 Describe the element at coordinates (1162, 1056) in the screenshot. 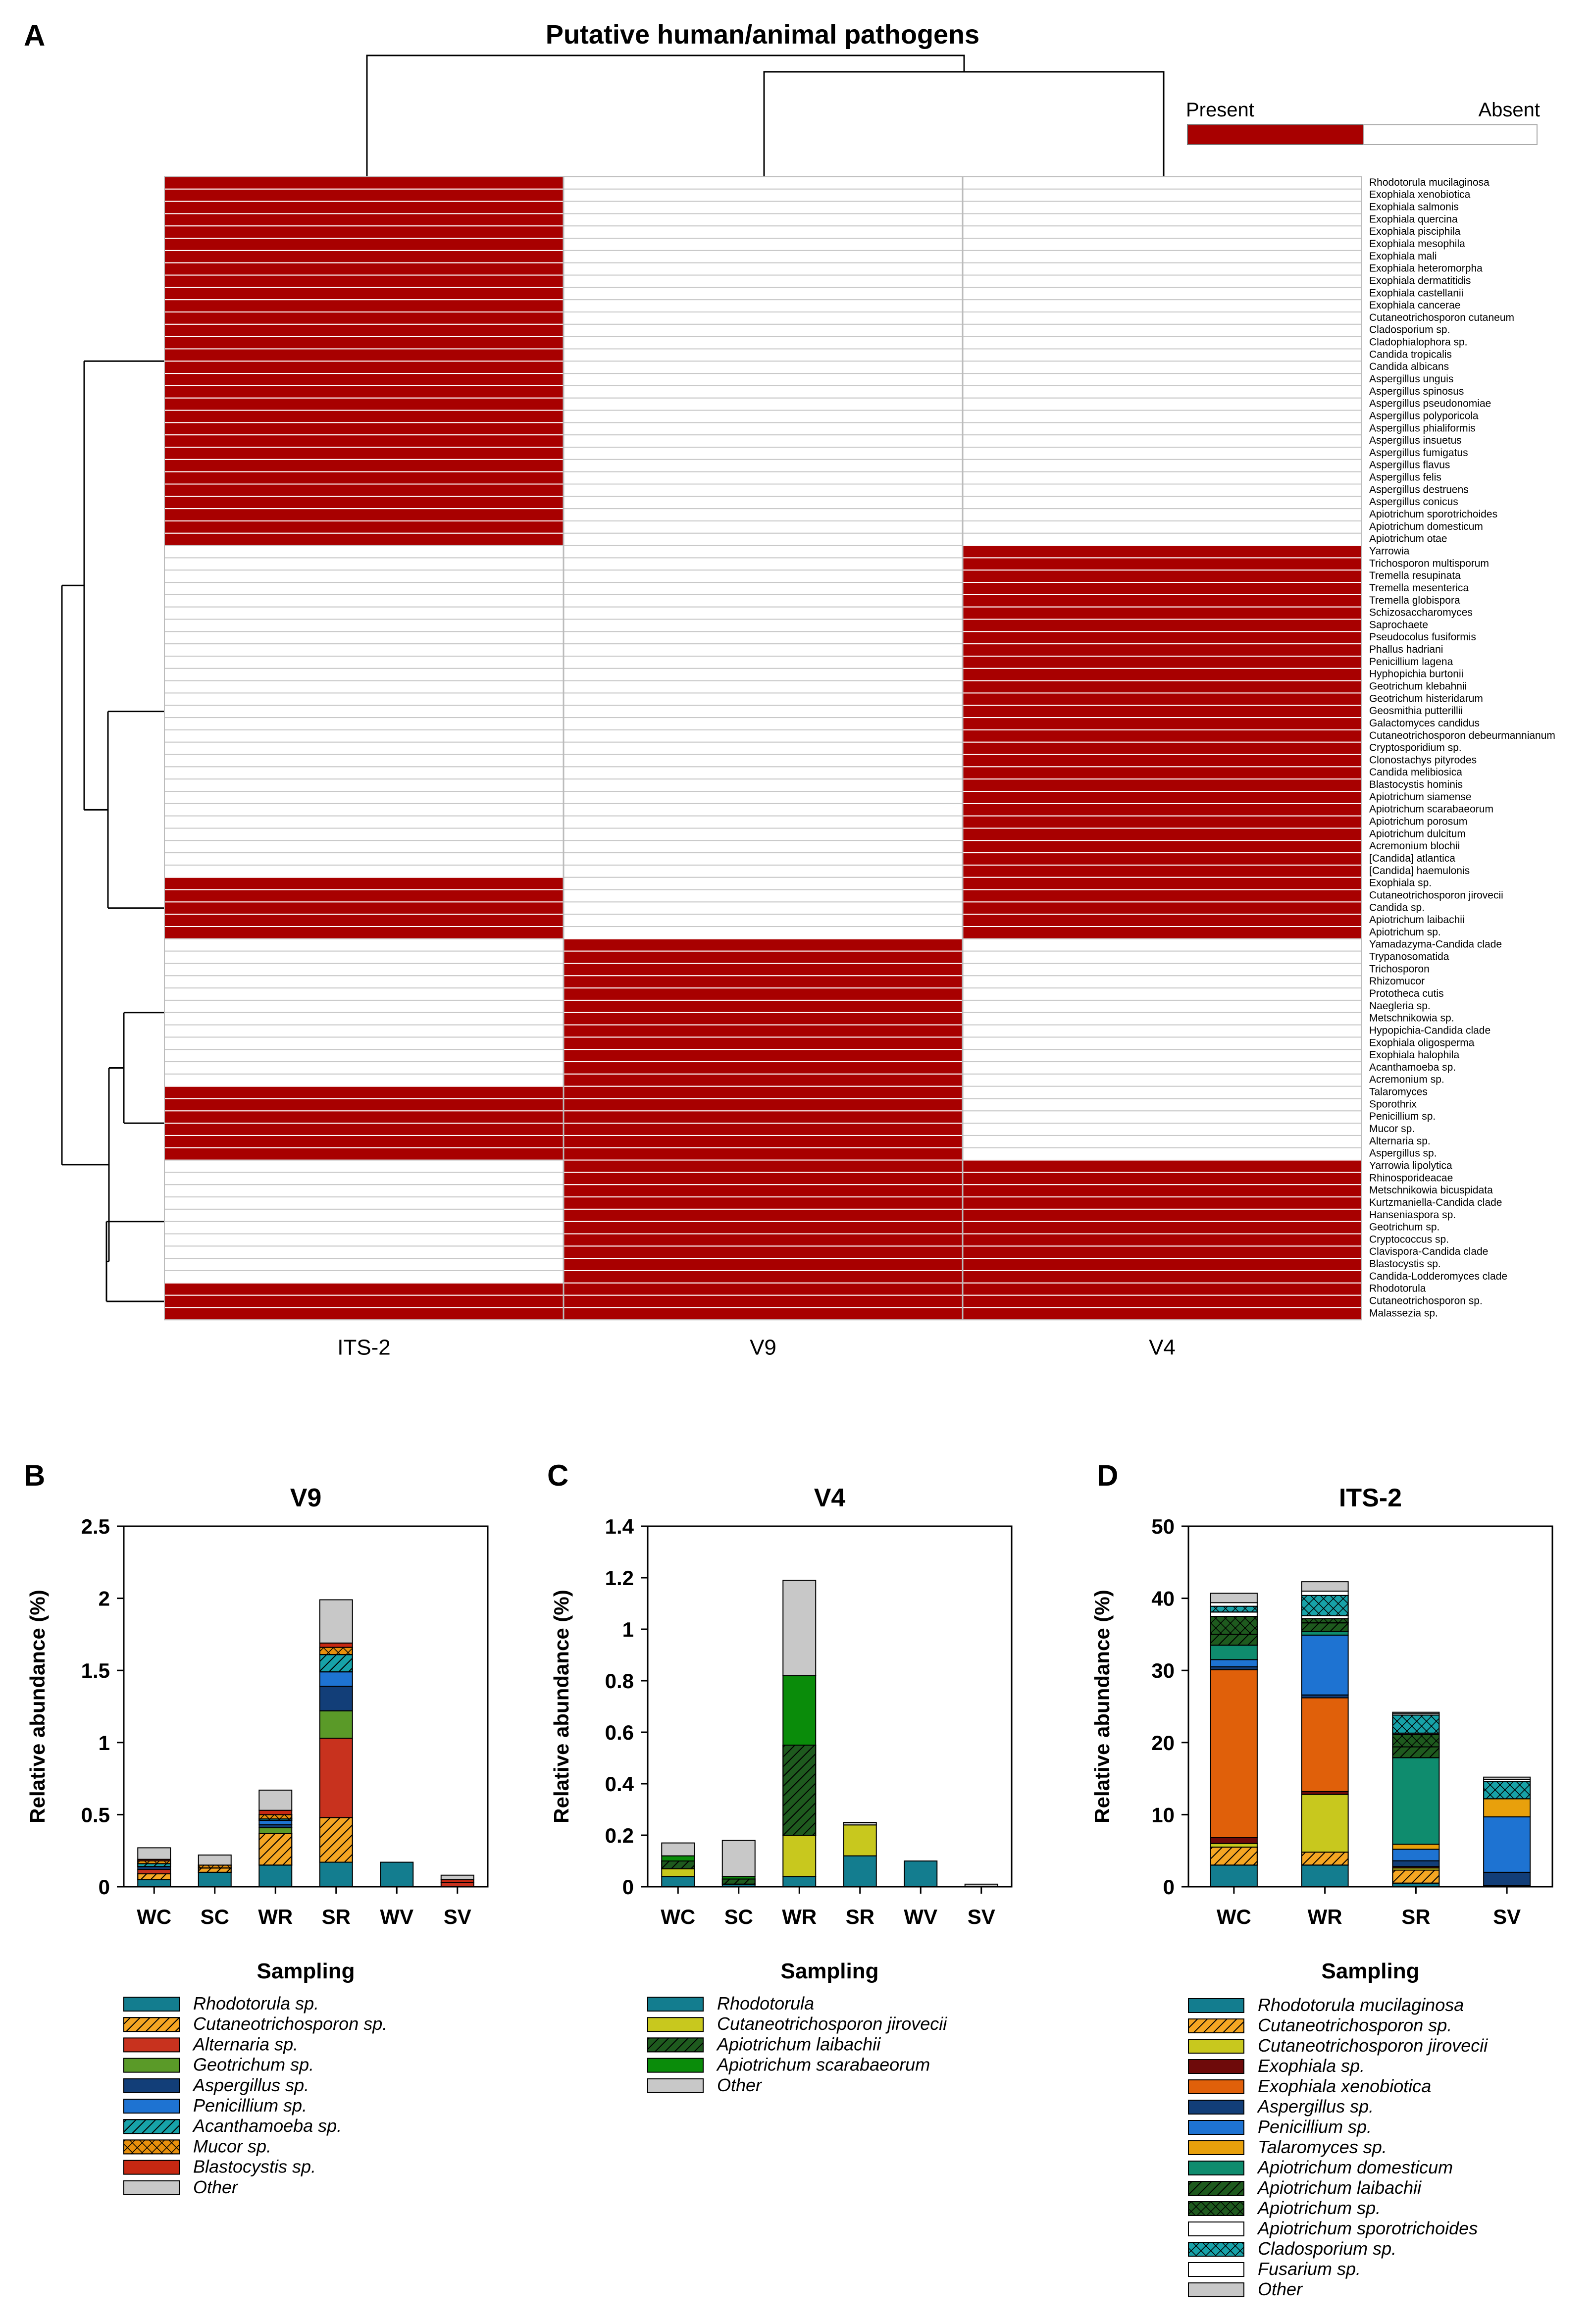

I see `heatmap-cell-exophiala-halophila-v4` at that location.